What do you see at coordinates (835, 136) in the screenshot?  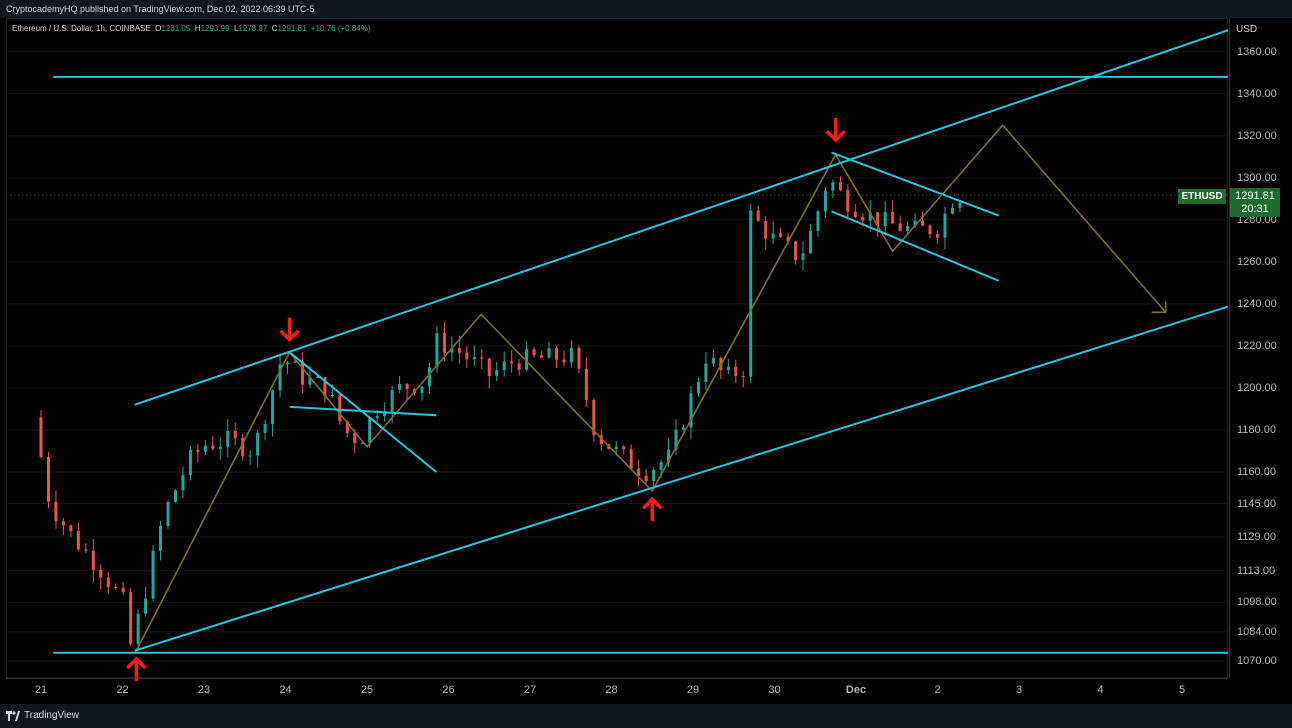 I see `down-arrow-head` at bounding box center [835, 136].